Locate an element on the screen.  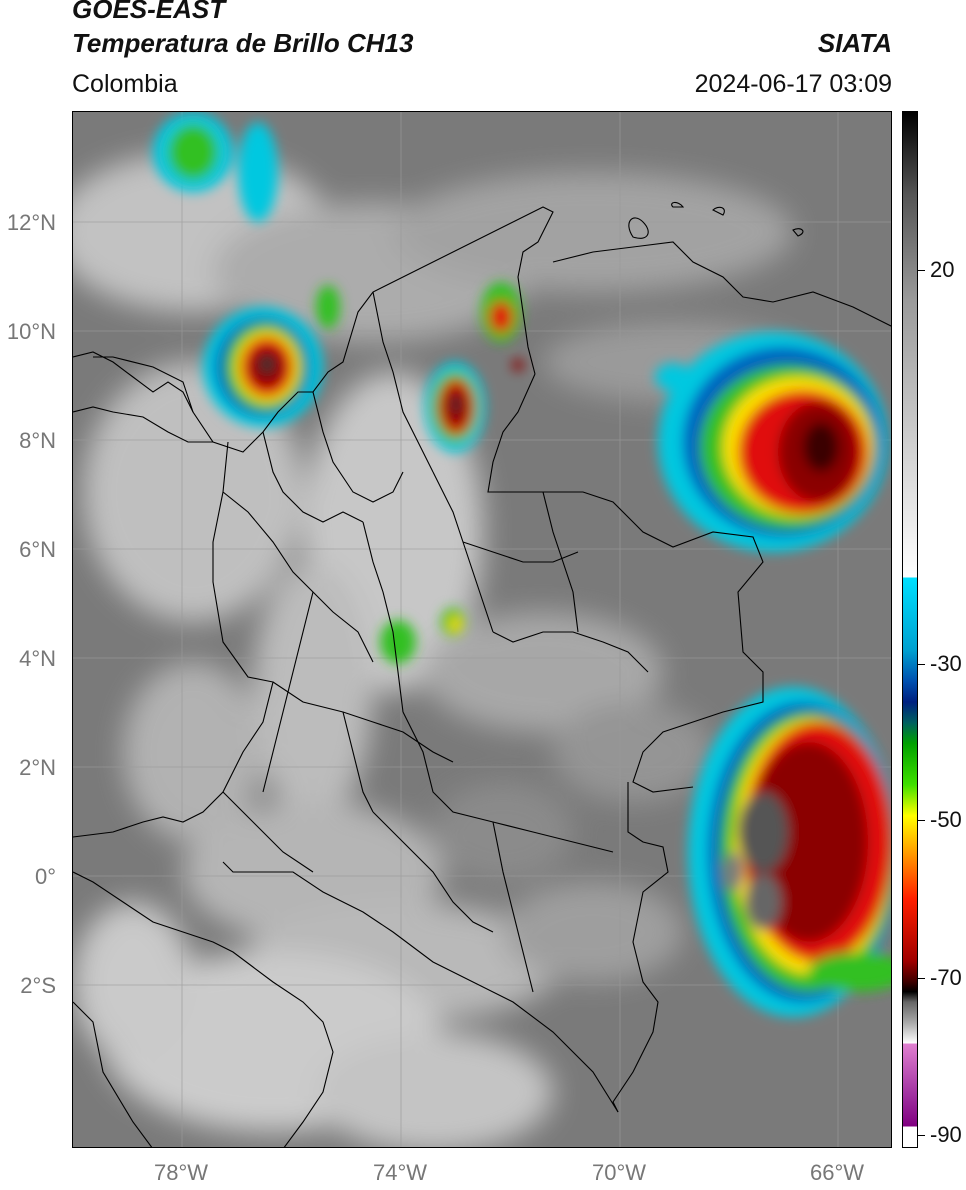
satellite-title: GOES-EAST is located at coordinates (149, 12).